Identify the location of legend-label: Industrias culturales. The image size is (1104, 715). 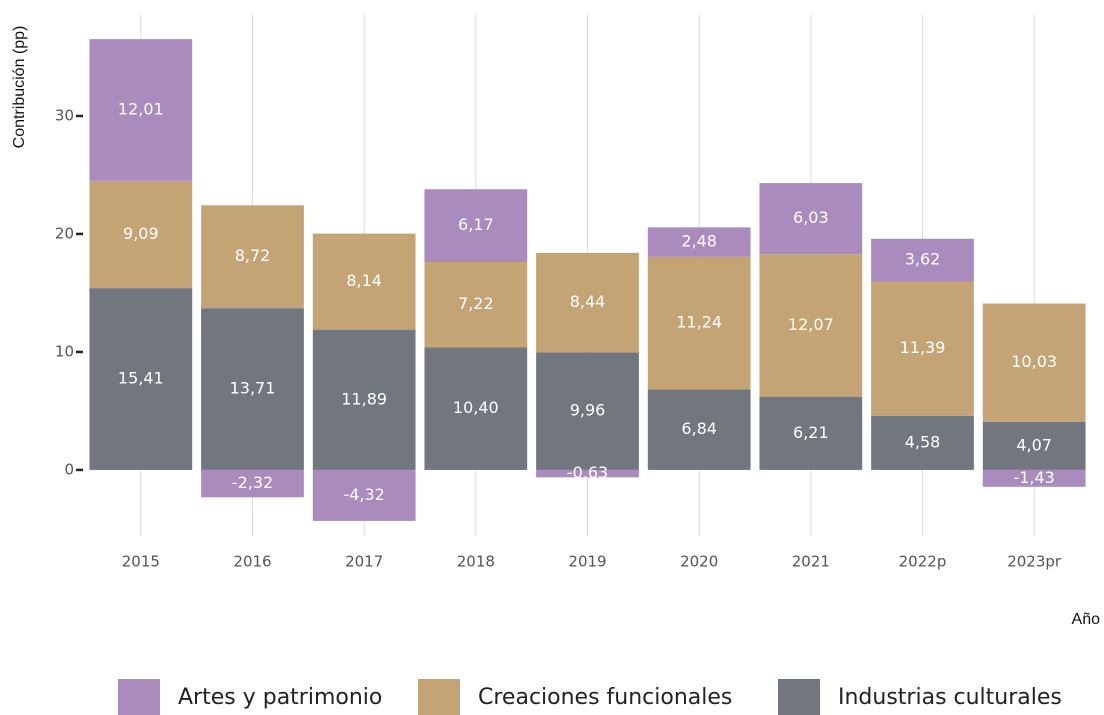
(950, 697).